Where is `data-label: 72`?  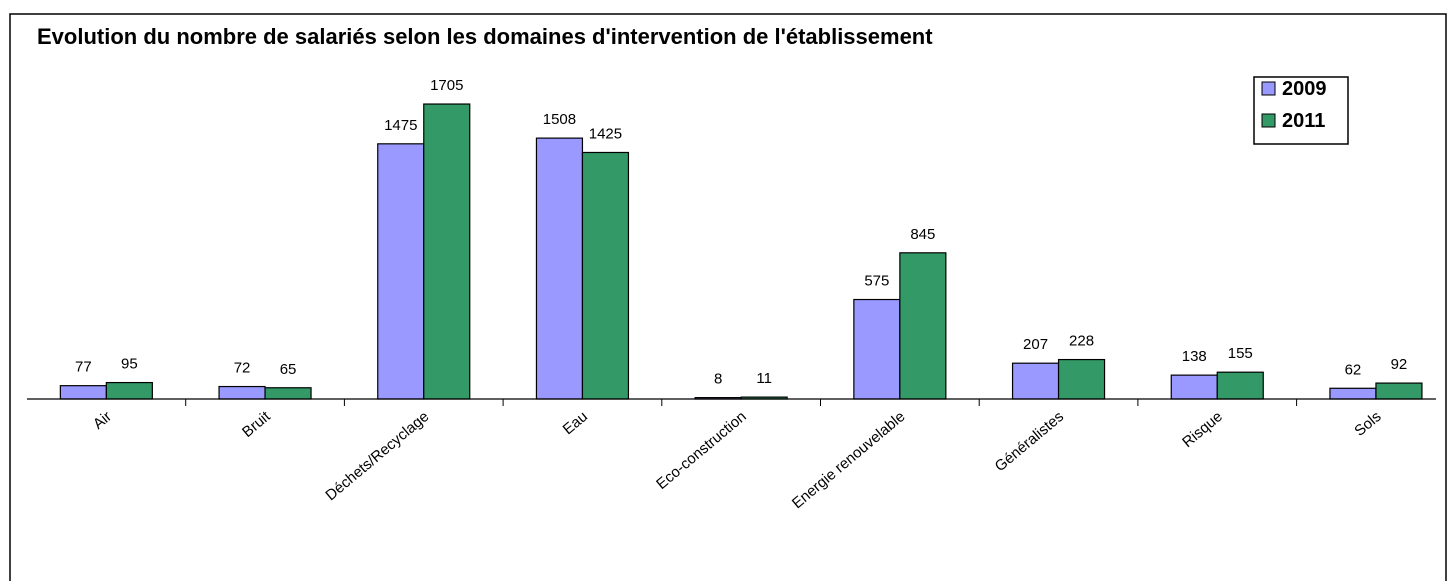 data-label: 72 is located at coordinates (242, 368).